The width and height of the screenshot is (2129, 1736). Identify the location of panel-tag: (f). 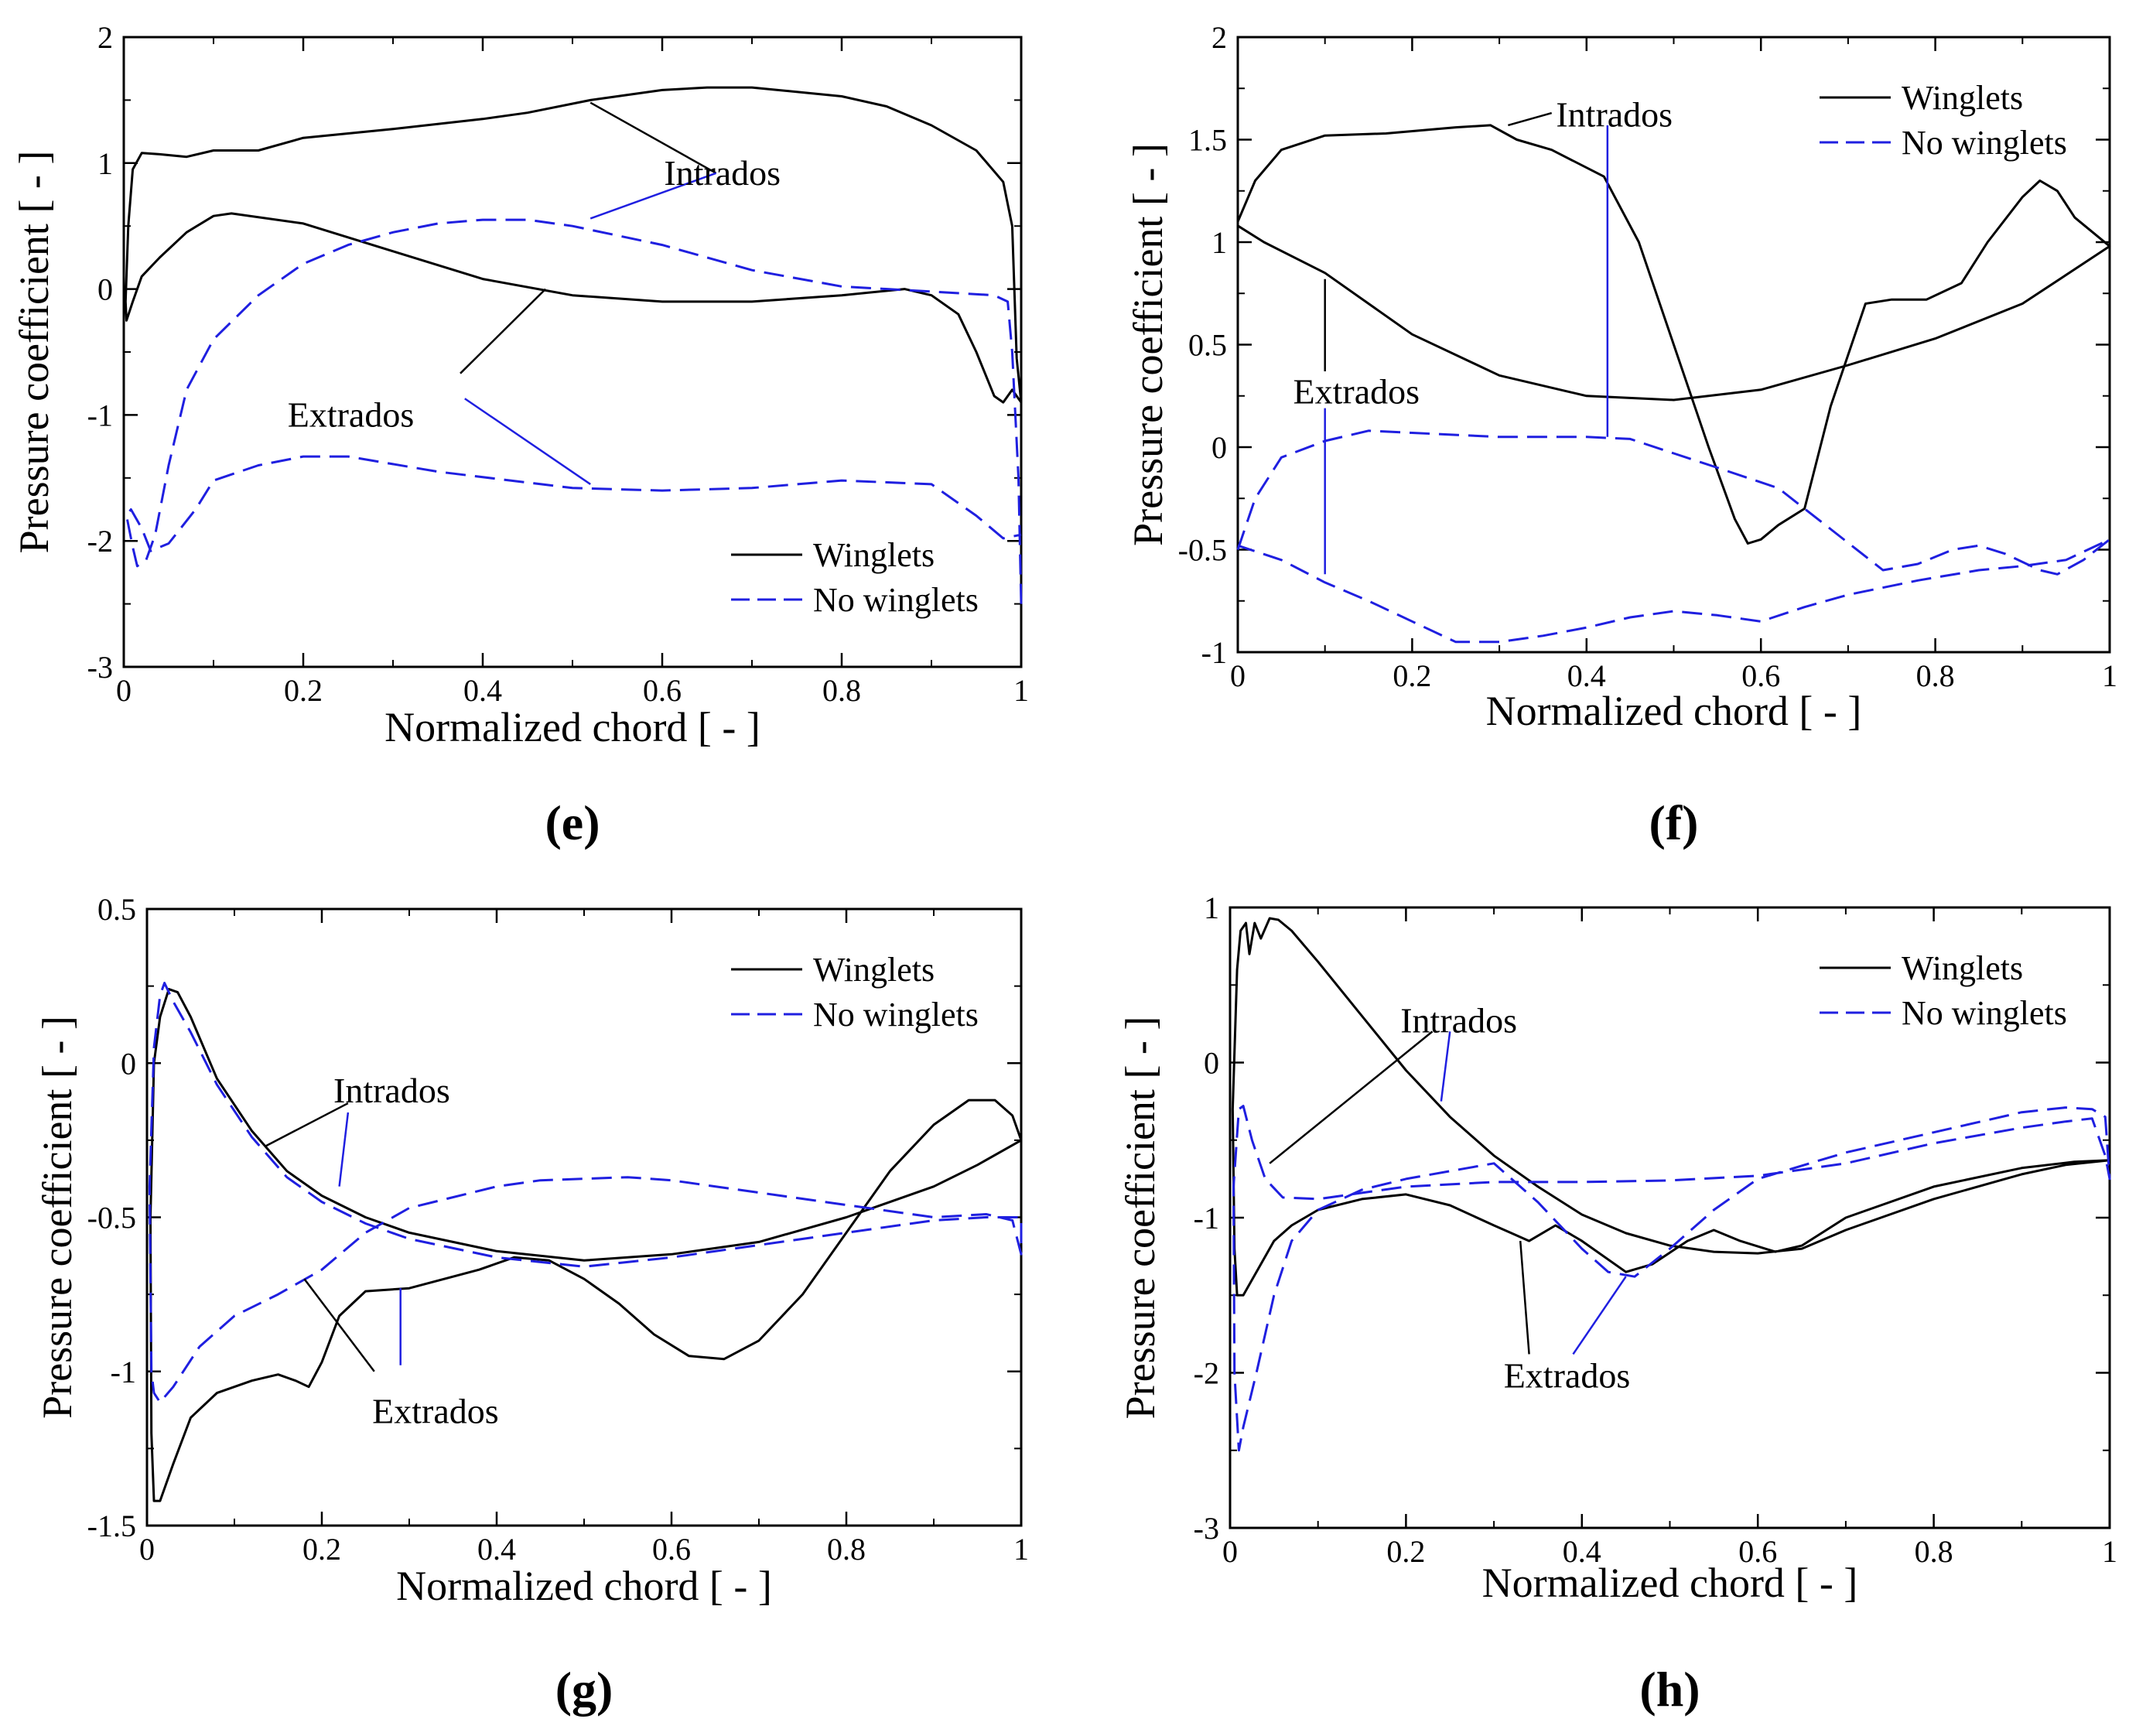
(1674, 822).